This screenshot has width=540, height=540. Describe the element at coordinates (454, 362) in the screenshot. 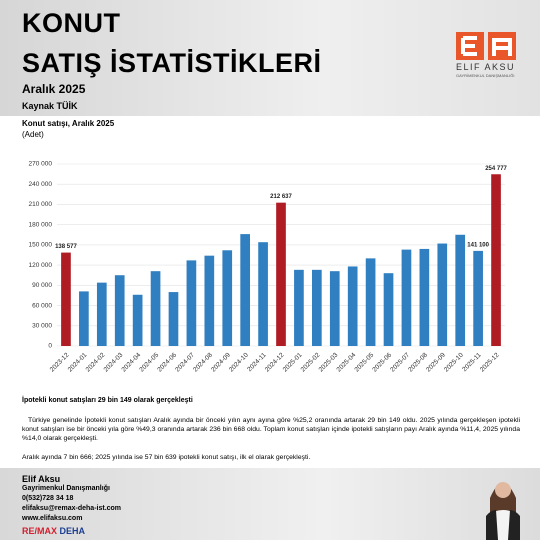

I see `x-tick-label: 2025-10` at that location.